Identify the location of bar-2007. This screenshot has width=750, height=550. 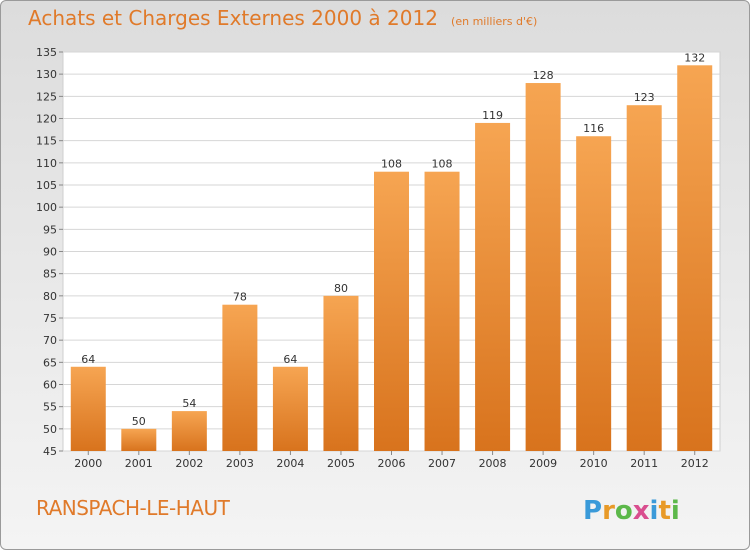
(442, 311).